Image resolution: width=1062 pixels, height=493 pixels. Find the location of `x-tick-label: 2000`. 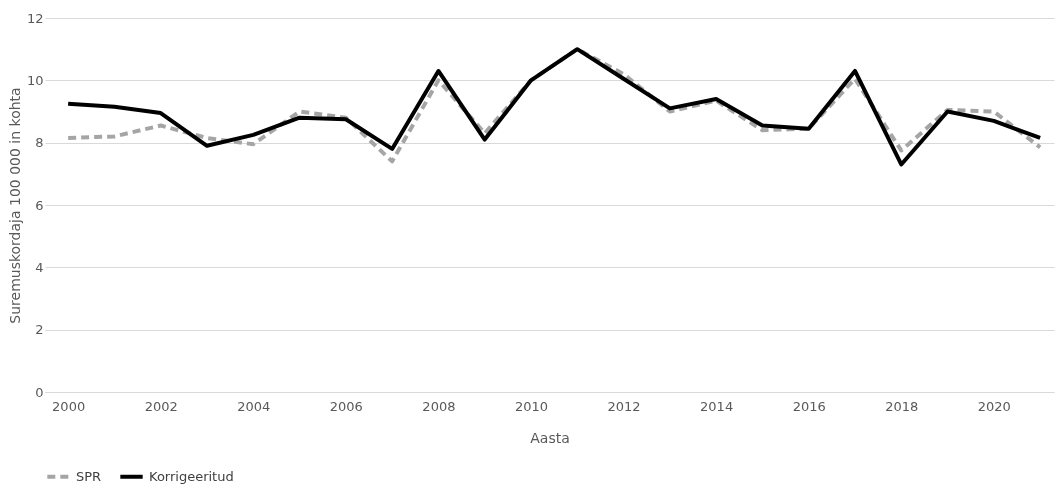

x-tick-label: 2000 is located at coordinates (69, 406).